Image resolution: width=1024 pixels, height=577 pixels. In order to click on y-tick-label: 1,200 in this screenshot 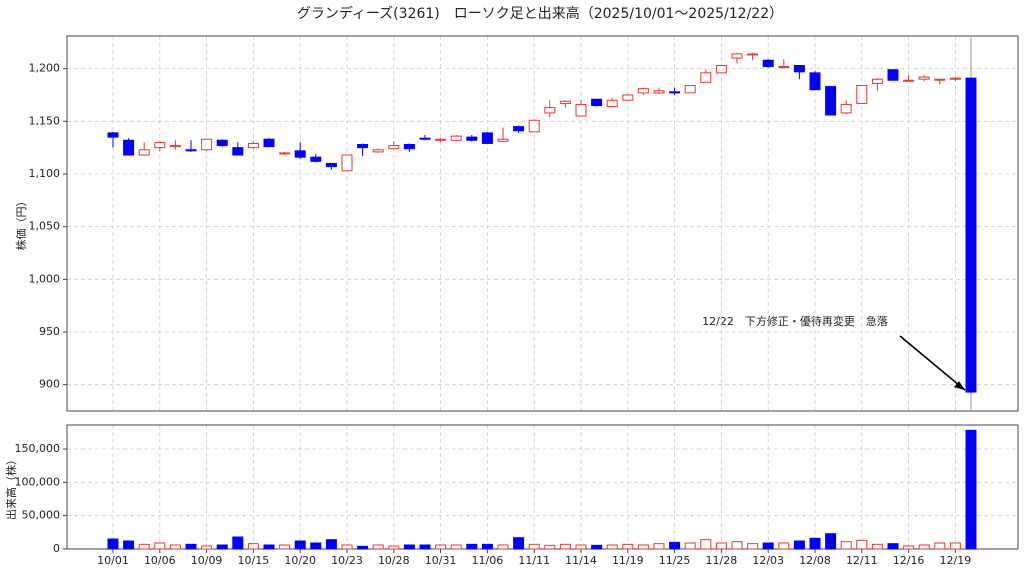, I will do `click(45, 68)`.